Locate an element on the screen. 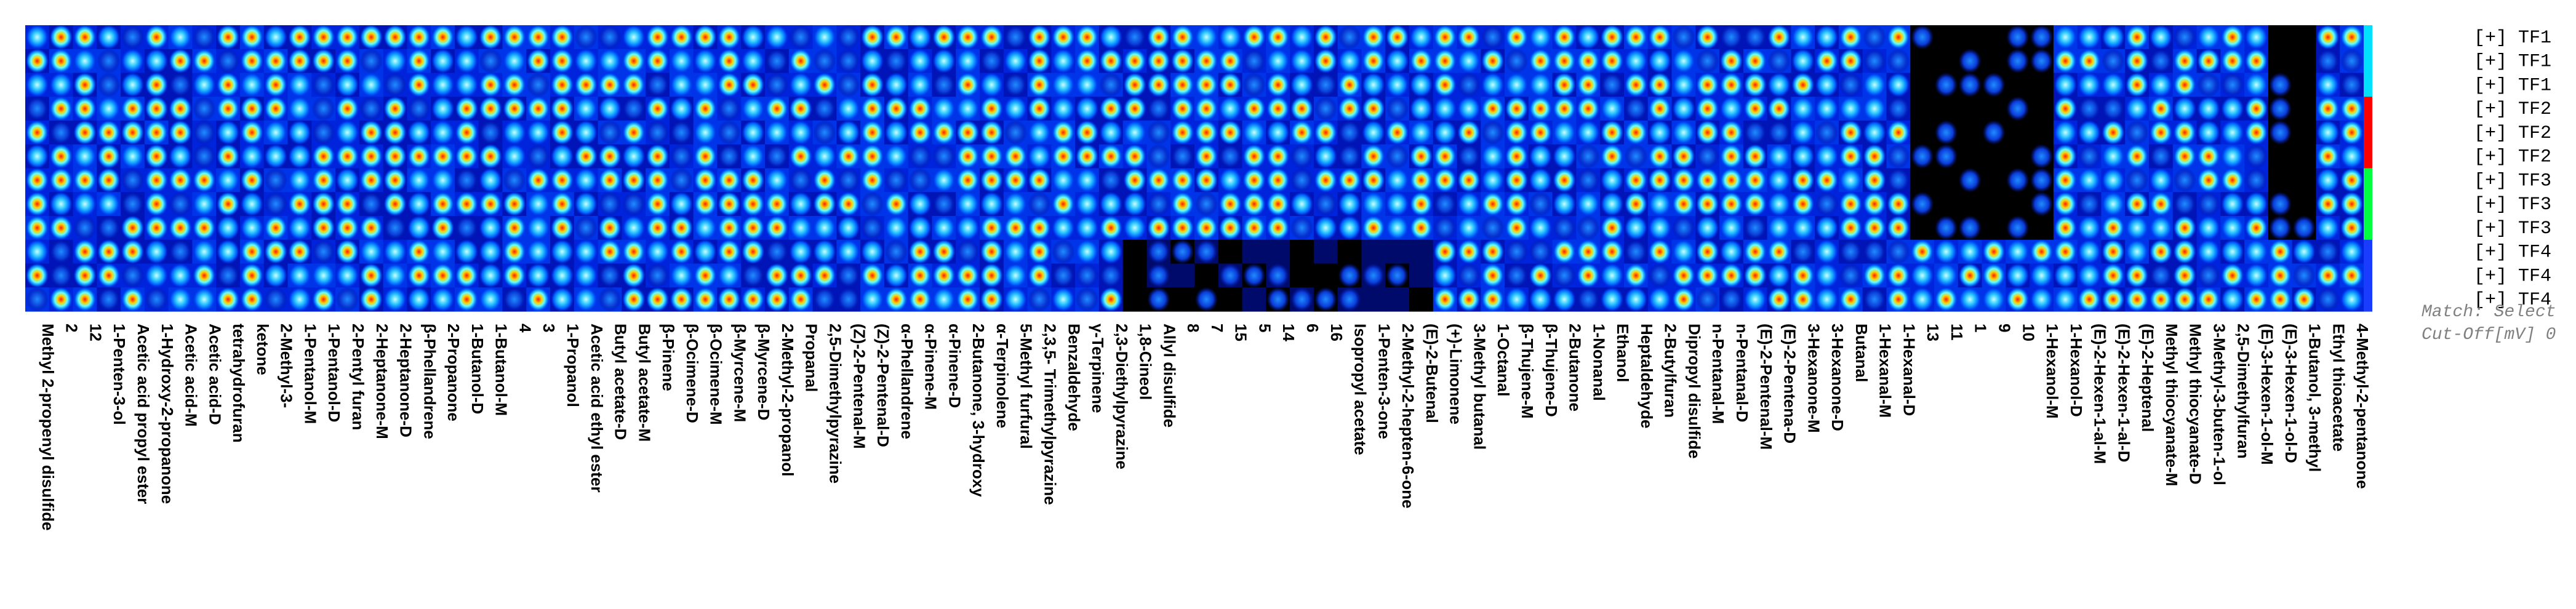 Image resolution: width=2576 pixels, height=609 pixels. column-label: 3-Hexanone-M is located at coordinates (1813, 378).